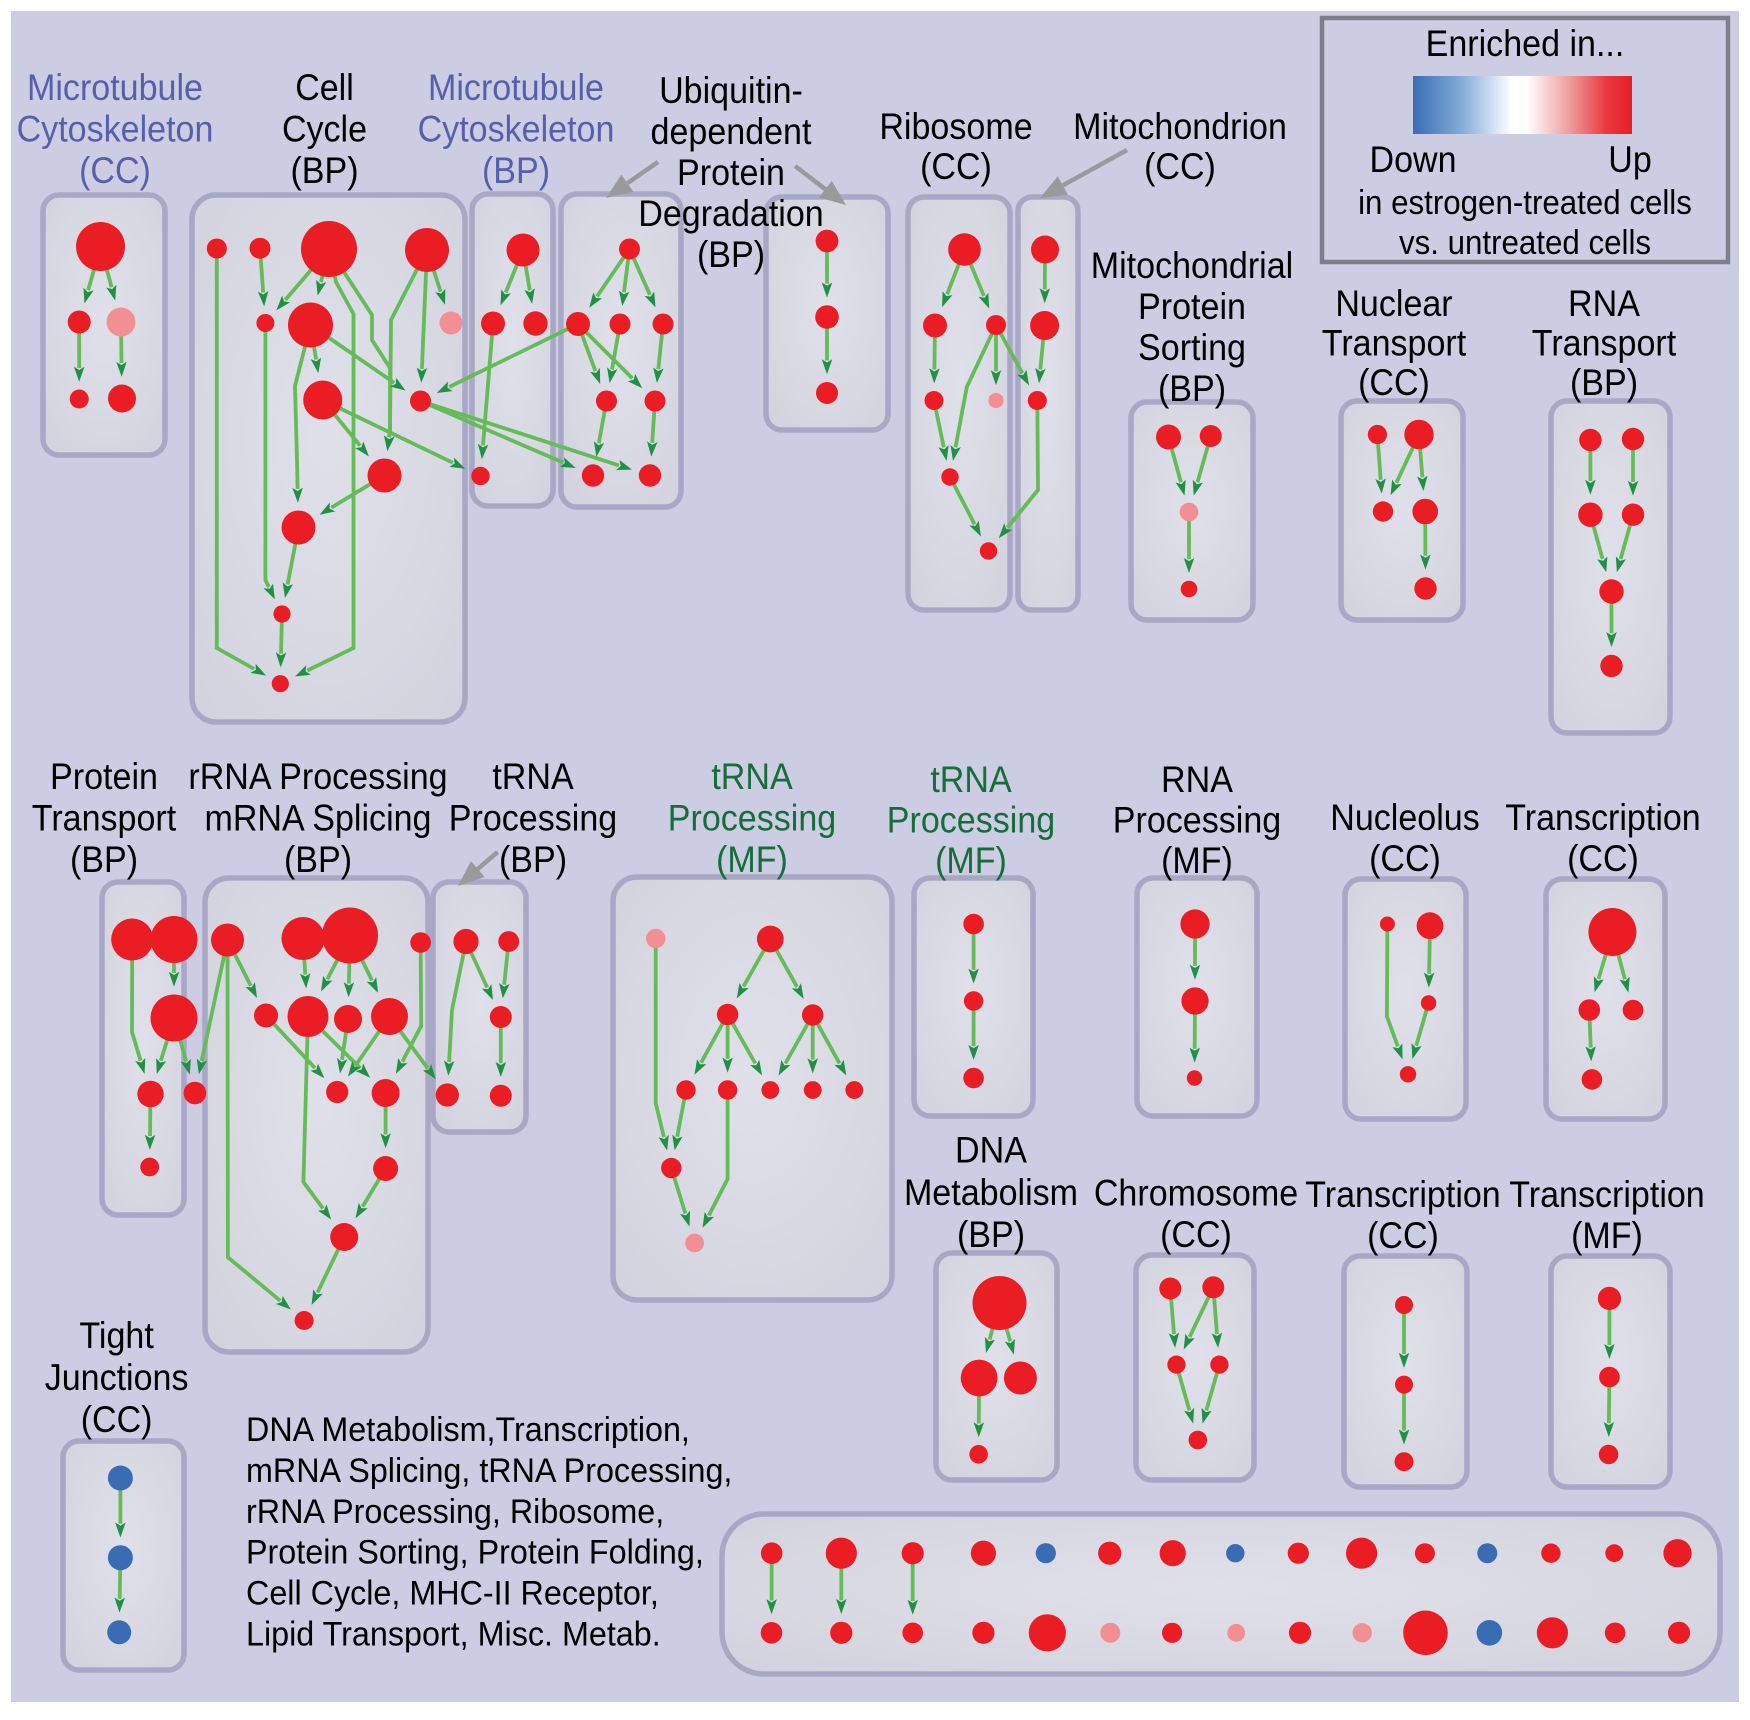  Describe the element at coordinates (455, 1512) in the screenshot. I see `svg-text: rRNA Processing, Ribosome,` at that location.